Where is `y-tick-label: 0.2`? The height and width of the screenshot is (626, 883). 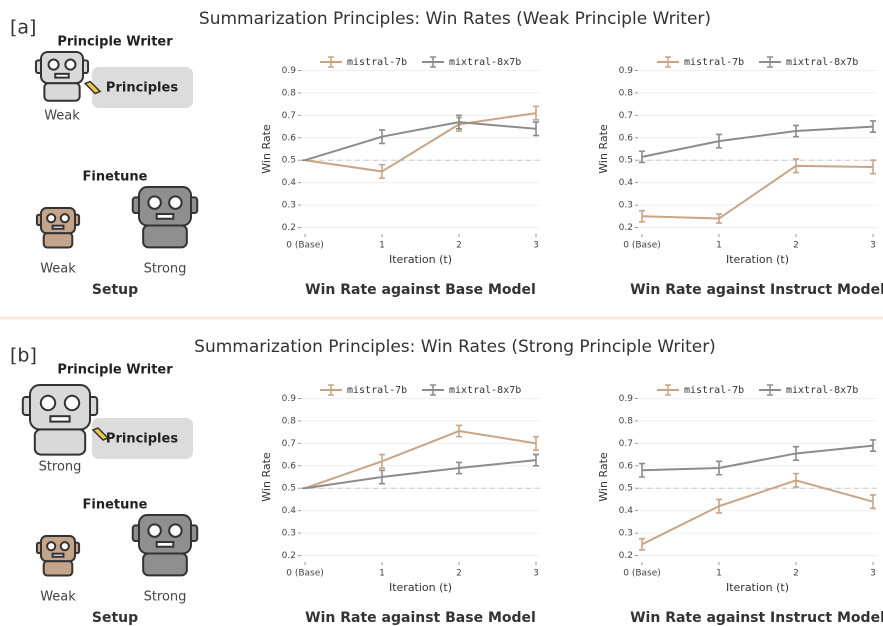
y-tick-label: 0.2 is located at coordinates (289, 228).